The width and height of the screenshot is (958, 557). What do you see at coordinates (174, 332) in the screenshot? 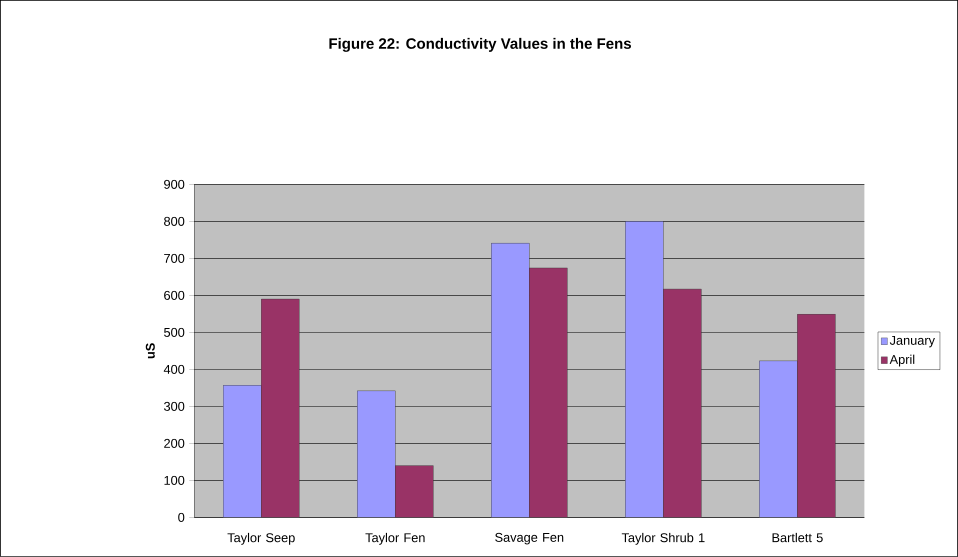
I see `y-tick-label: 500` at bounding box center [174, 332].